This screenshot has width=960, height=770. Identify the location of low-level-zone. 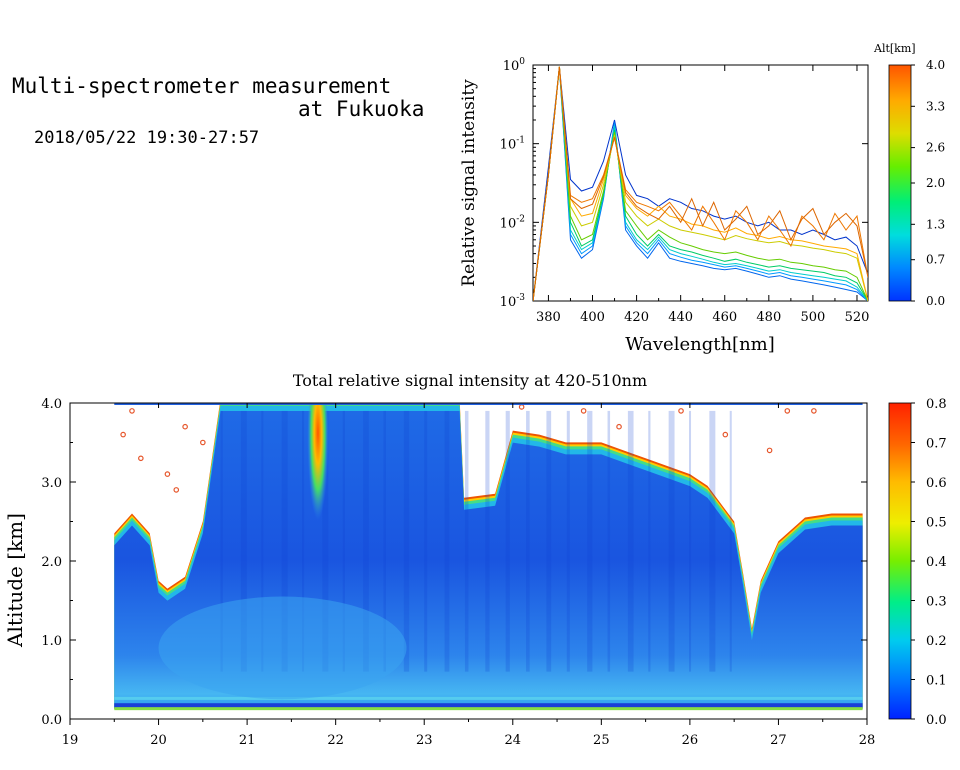
(282, 648).